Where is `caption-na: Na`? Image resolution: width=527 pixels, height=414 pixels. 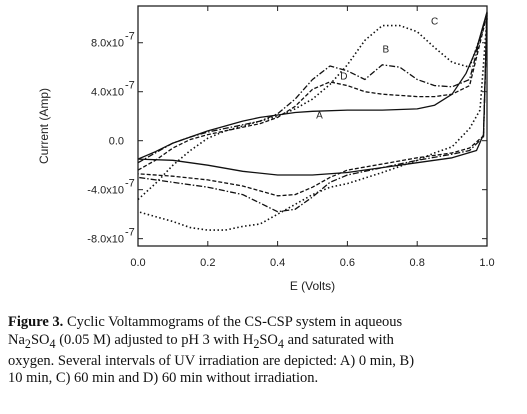
caption-na: Na is located at coordinates (16, 339).